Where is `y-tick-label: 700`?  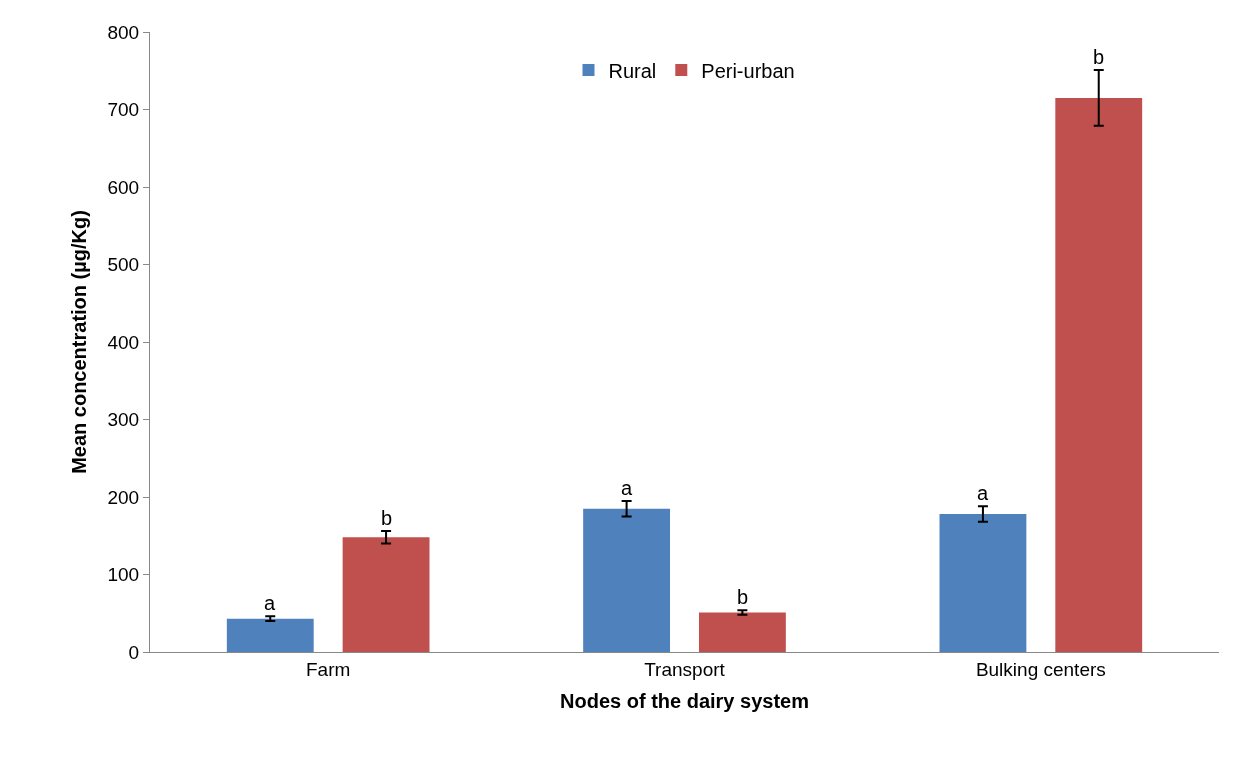 y-tick-label: 700 is located at coordinates (123, 110).